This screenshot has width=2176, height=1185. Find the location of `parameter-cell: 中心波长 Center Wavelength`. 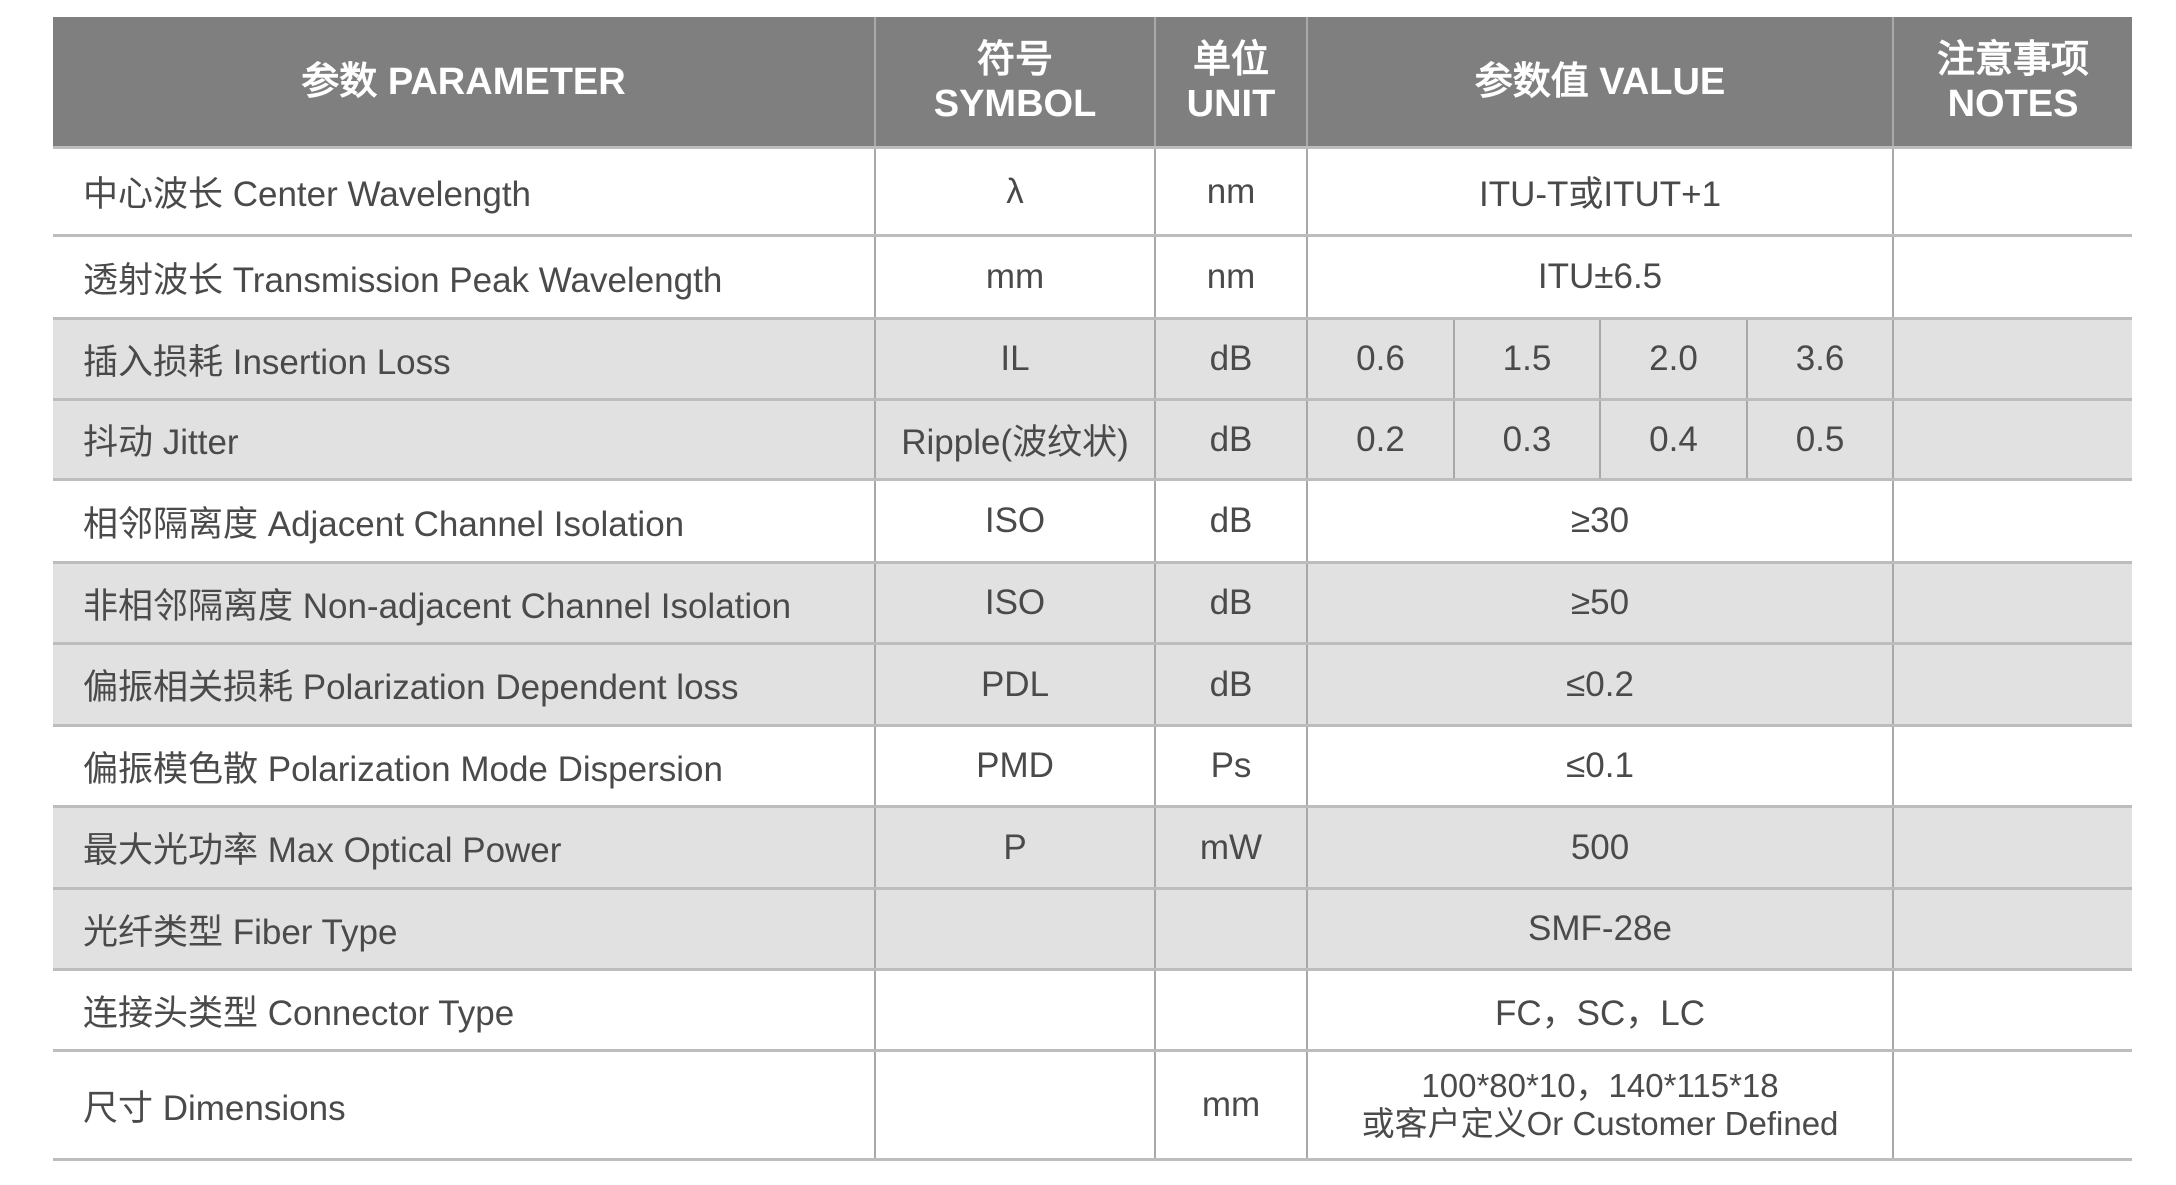

parameter-cell: 中心波长 Center Wavelength is located at coordinates (464, 191).